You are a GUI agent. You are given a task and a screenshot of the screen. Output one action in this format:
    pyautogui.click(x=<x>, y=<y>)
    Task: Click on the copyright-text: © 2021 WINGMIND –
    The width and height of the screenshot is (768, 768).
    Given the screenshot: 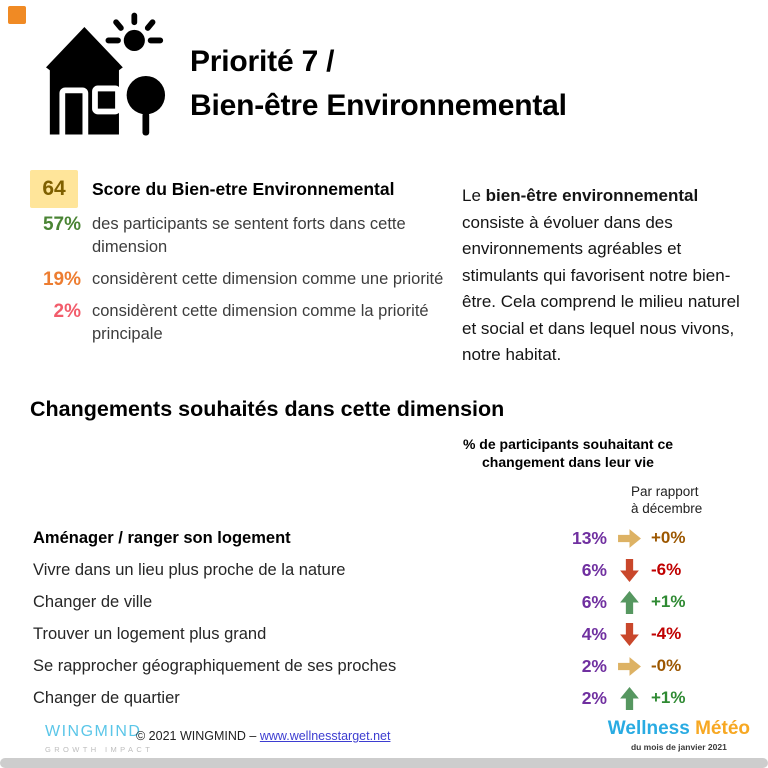 What is the action you would take?
    pyautogui.click(x=198, y=736)
    